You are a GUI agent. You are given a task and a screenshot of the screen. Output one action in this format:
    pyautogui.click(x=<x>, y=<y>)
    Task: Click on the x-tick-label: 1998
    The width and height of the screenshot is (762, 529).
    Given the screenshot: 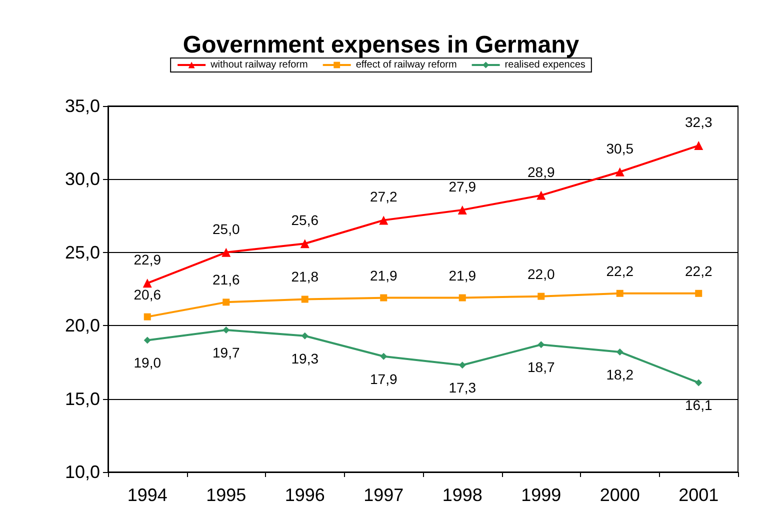 What is the action you would take?
    pyautogui.click(x=462, y=495)
    